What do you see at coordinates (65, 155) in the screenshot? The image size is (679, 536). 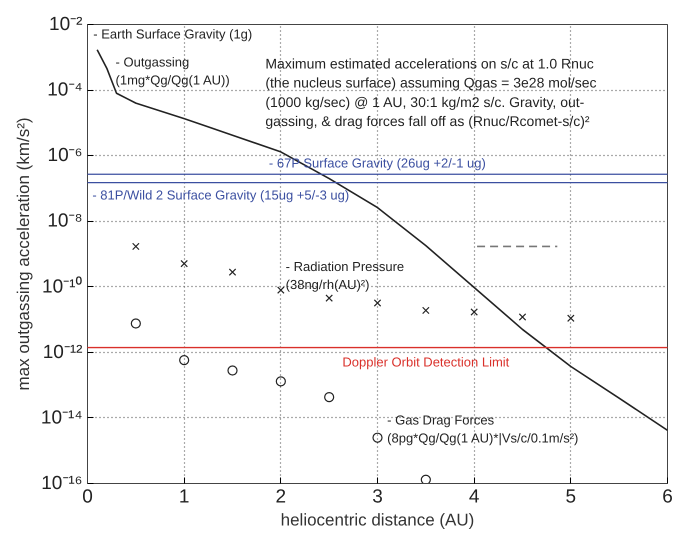 I see `y-tick-label: 10⁻⁶` at bounding box center [65, 155].